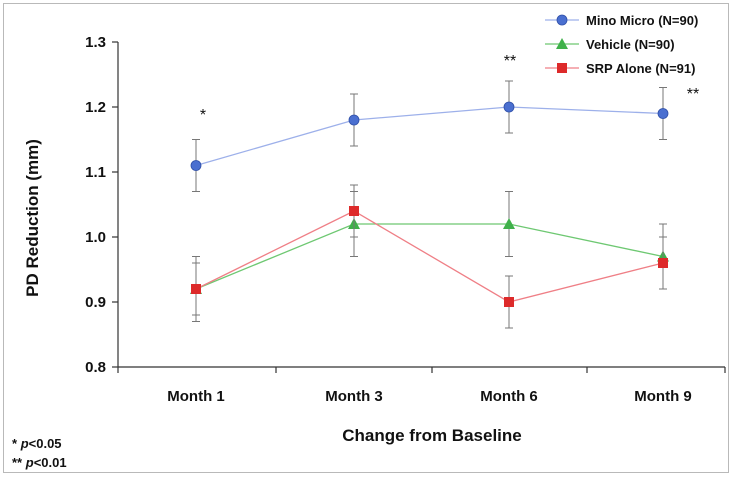 Image resolution: width=734 pixels, height=478 pixels. I want to click on legend-item-0: Mino Micro (N=90), so click(621, 20).